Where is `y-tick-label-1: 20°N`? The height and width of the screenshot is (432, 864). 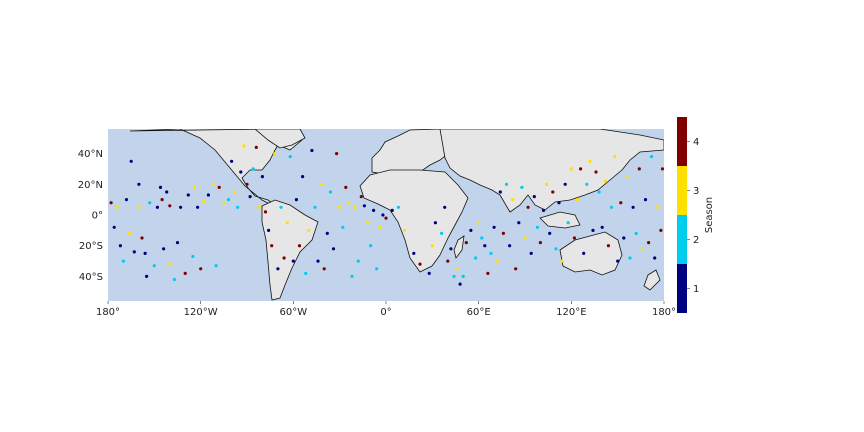
y-tick-label-1: 20°N is located at coordinates (90, 185).